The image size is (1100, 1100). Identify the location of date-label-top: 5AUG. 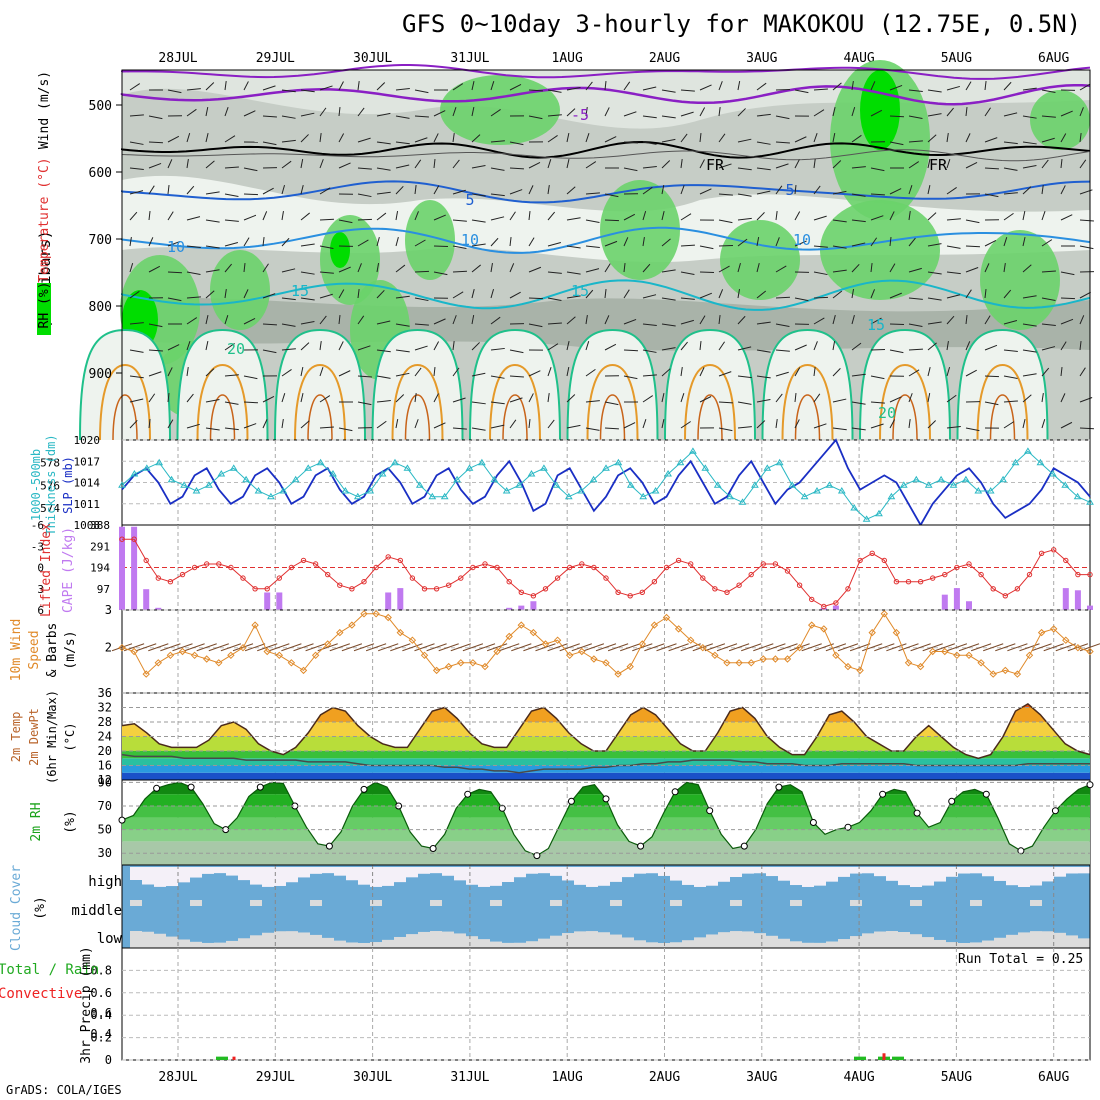
(956, 58).